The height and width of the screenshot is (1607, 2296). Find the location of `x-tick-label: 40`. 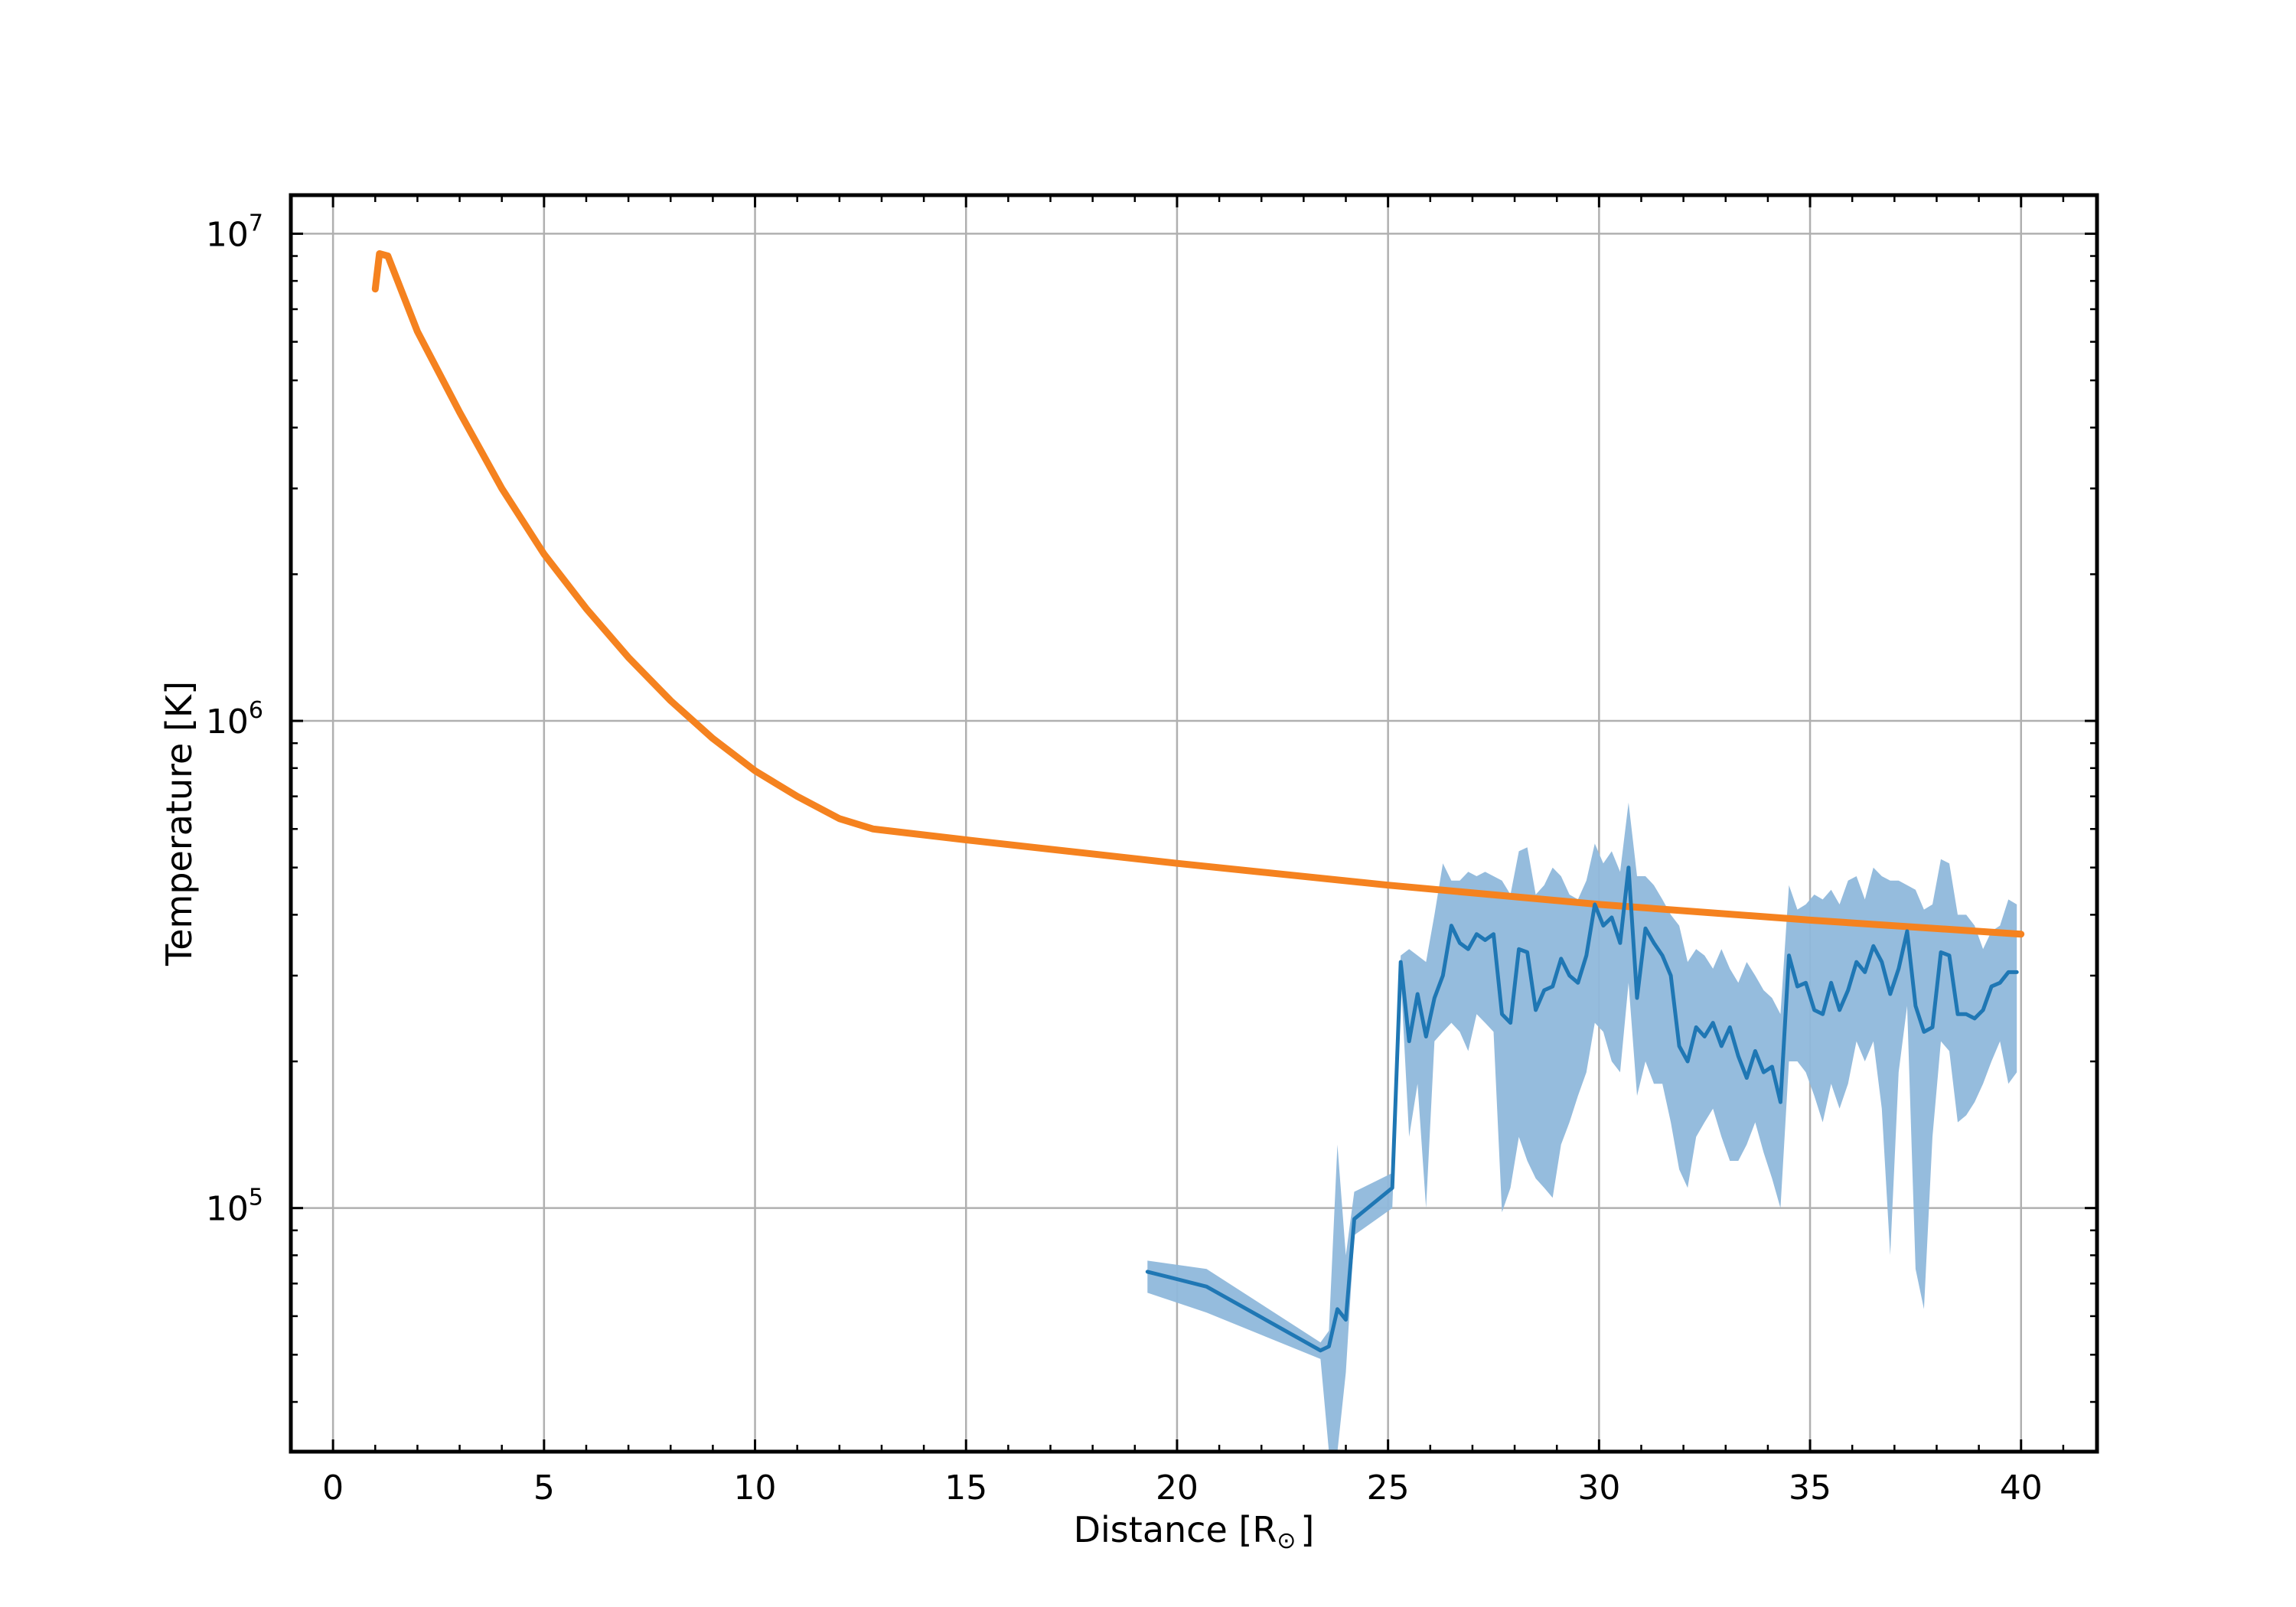

x-tick-label: 40 is located at coordinates (2021, 1488).